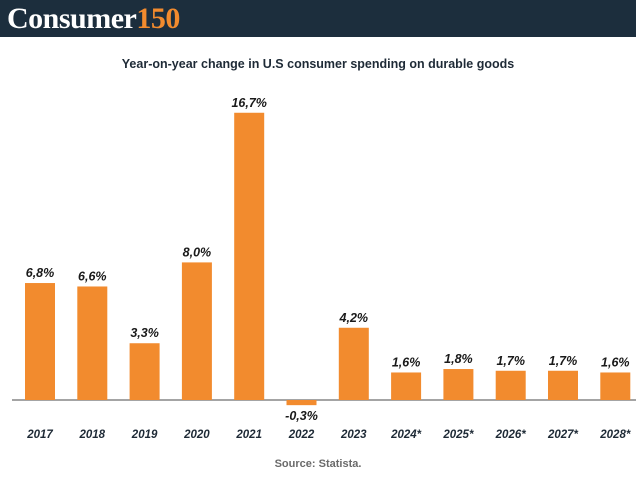  I want to click on x-tick-2019: 2019, so click(144, 435).